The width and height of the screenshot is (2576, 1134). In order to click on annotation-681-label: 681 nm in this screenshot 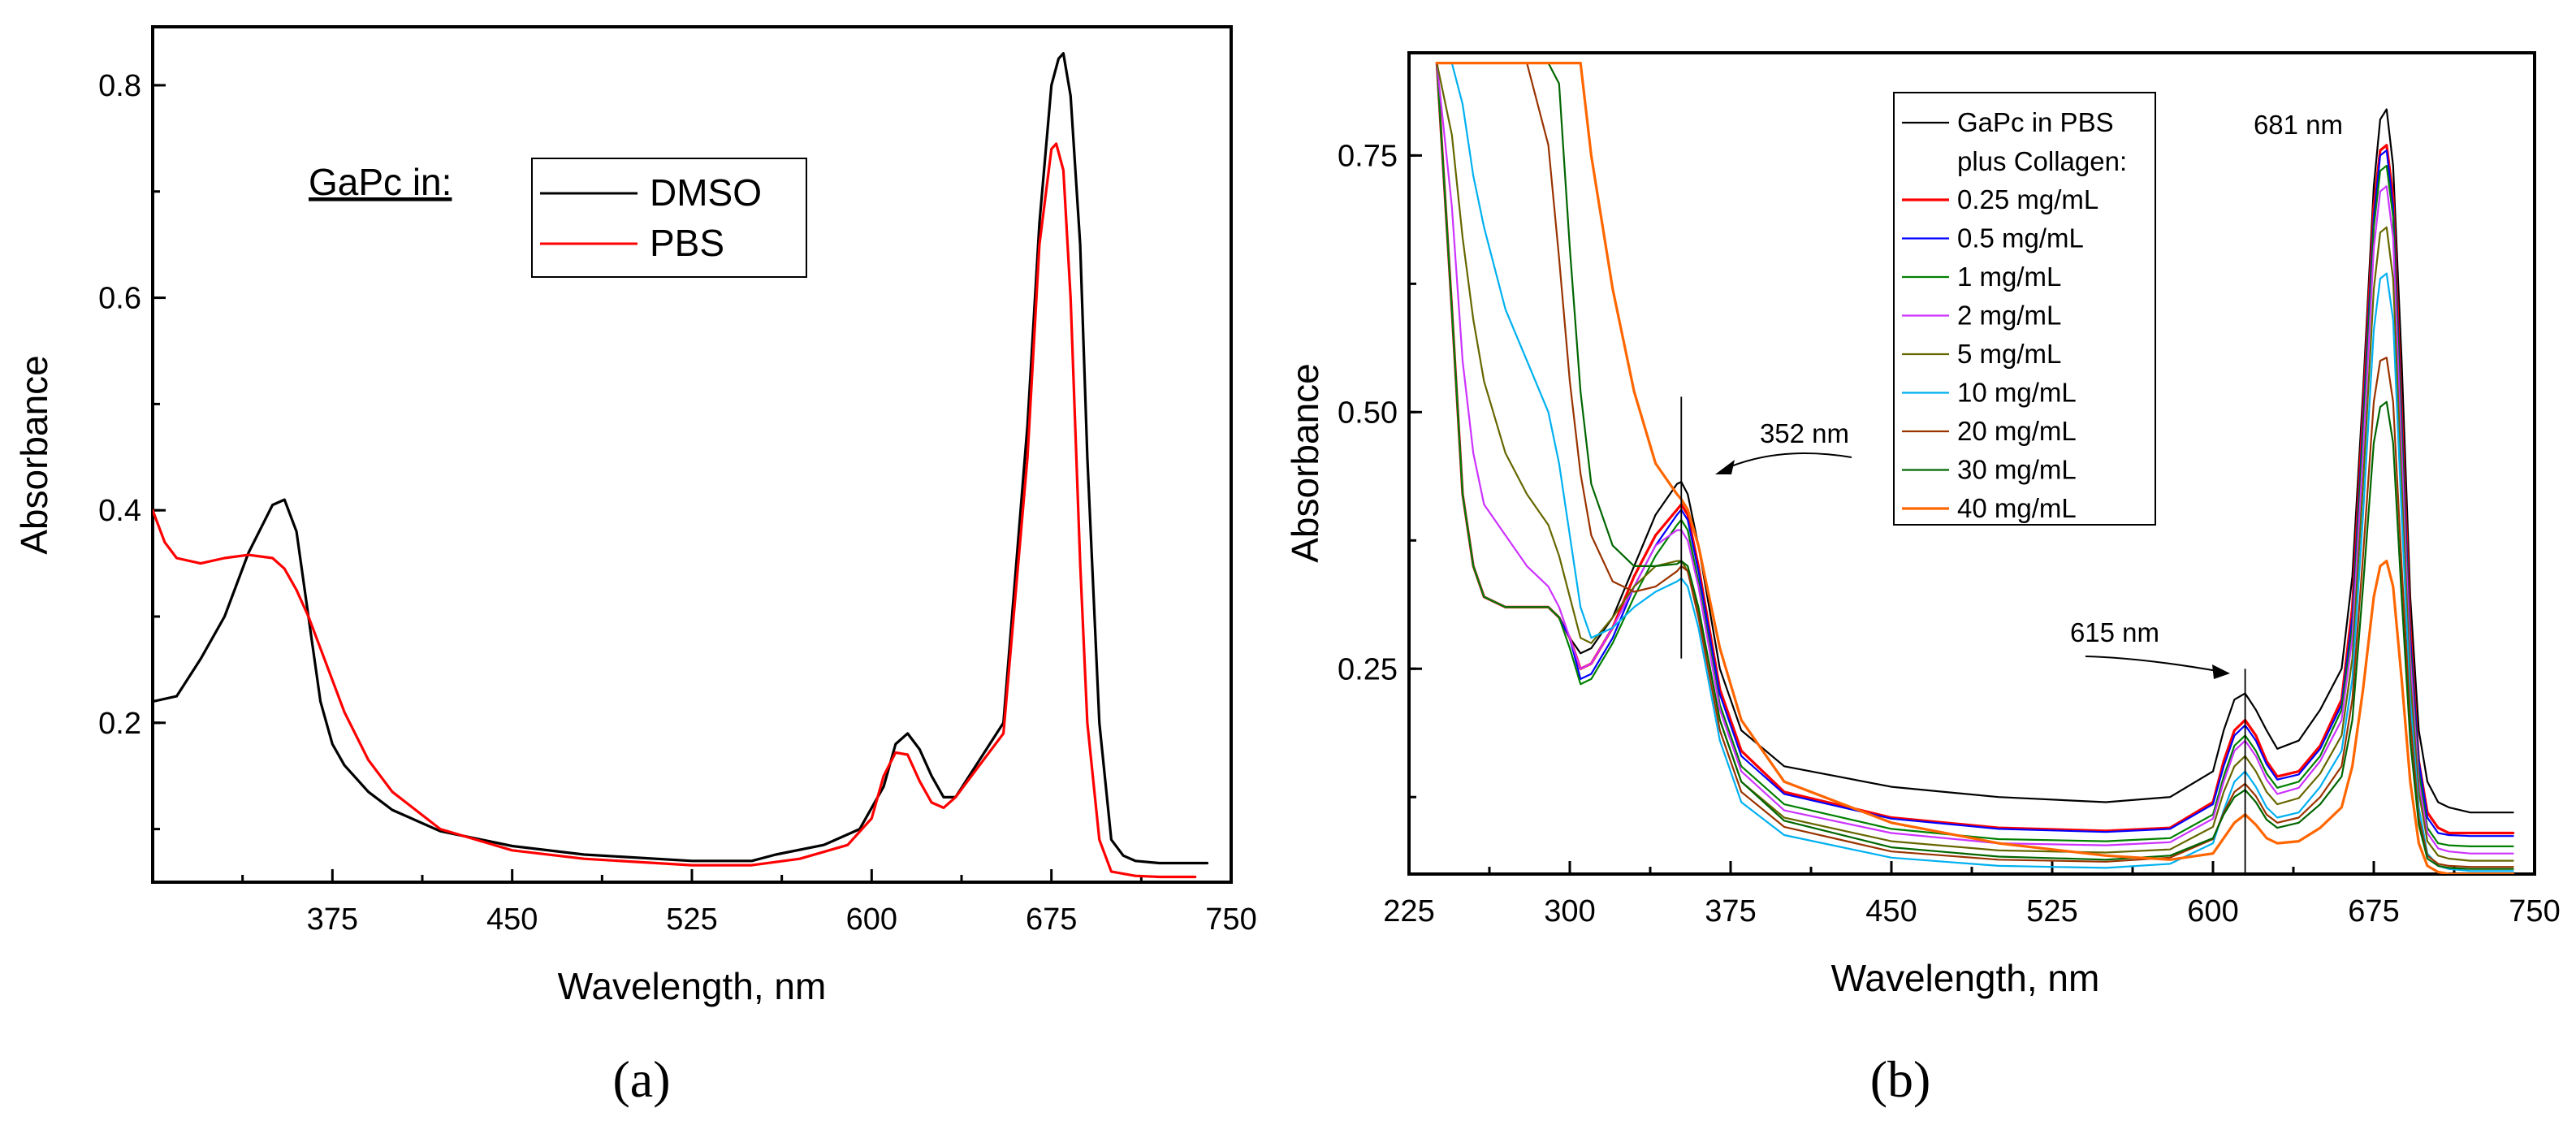, I will do `click(2298, 125)`.